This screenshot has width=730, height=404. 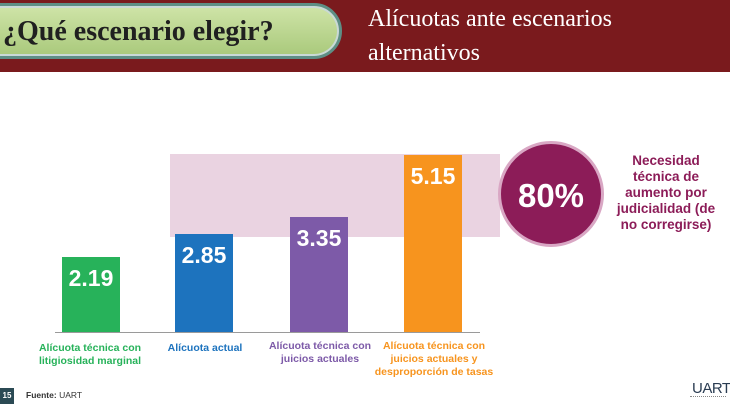 What do you see at coordinates (7, 396) in the screenshot?
I see `page-number: 15` at bounding box center [7, 396].